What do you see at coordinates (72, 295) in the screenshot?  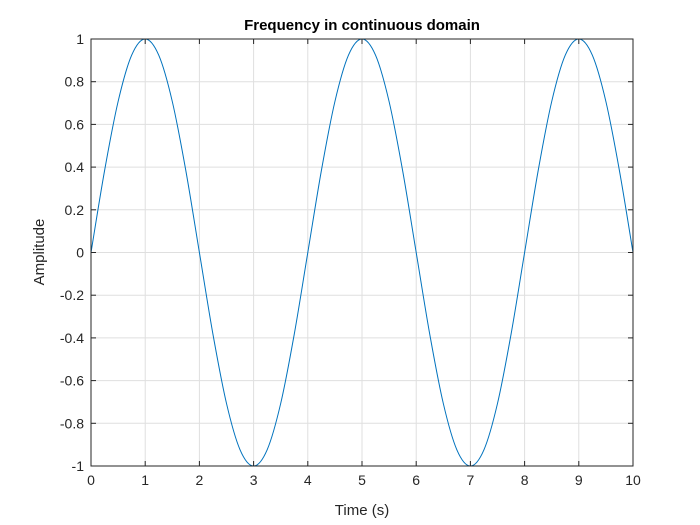 I see `y-tick-label: -0.2` at bounding box center [72, 295].